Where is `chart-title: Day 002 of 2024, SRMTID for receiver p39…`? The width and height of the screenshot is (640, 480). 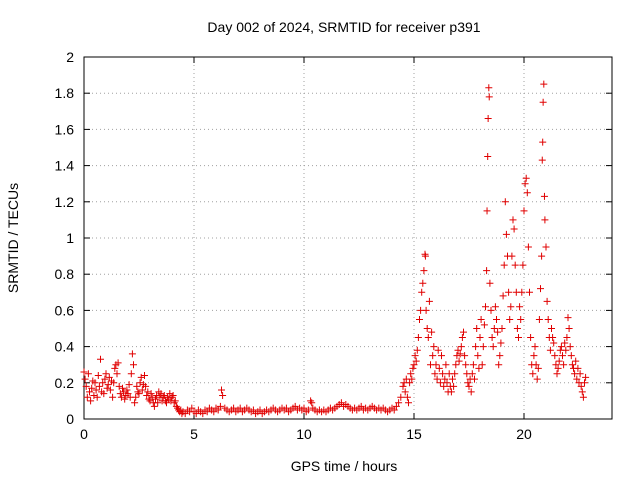
chart-title: Day 002 of 2024, SRMTID for receiver p39… is located at coordinates (343, 27).